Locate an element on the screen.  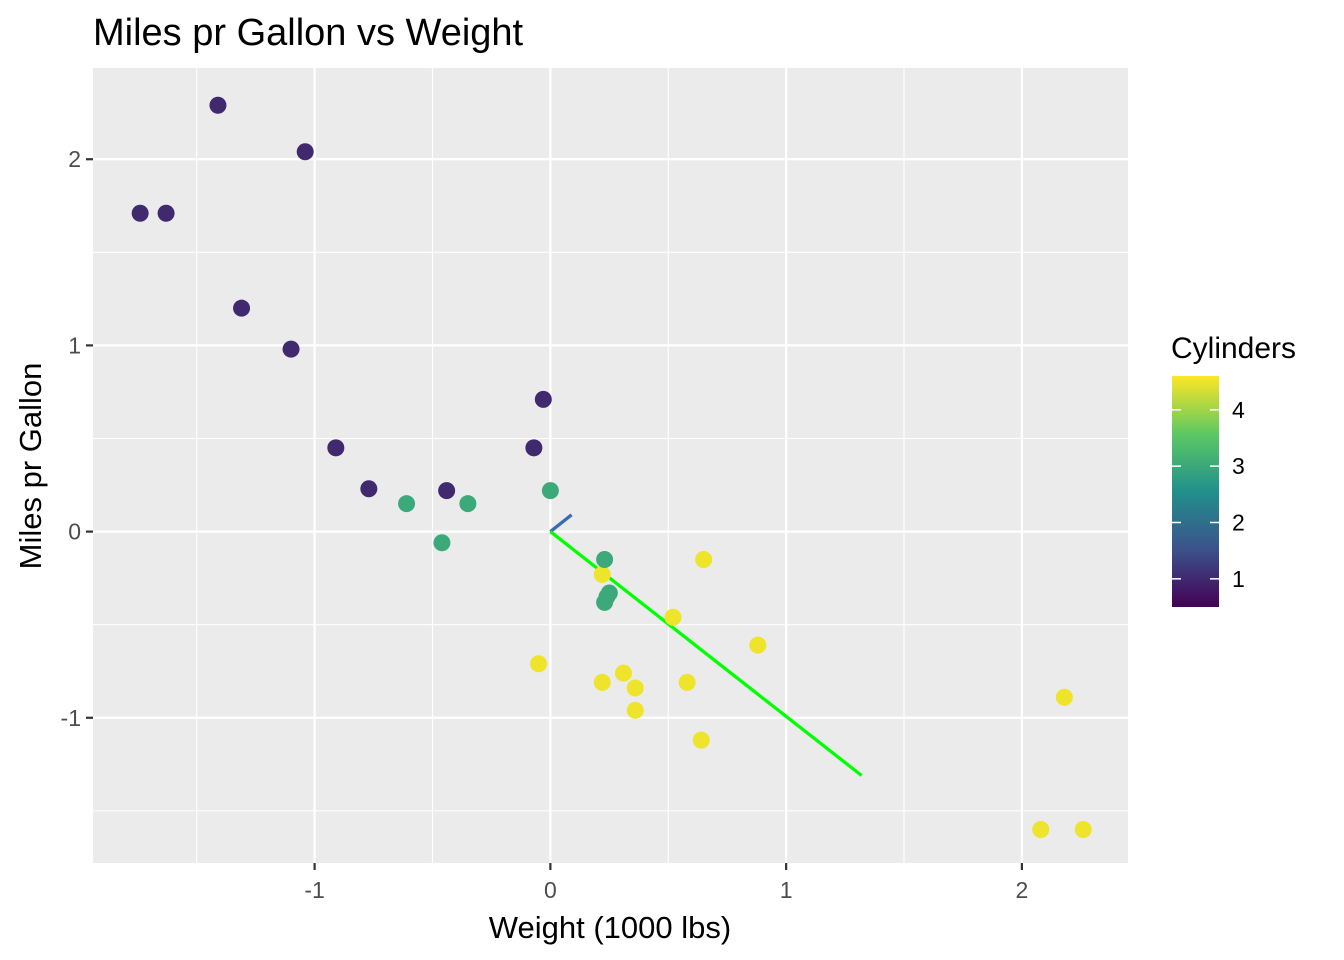
legend-tick-label-3: 4 is located at coordinates (1238, 410).